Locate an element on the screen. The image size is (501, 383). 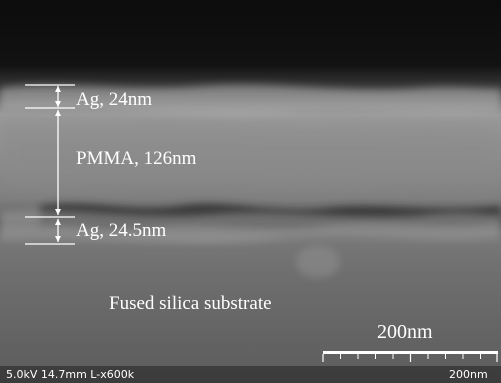
label-ag-top-layer: Ag, 24nm is located at coordinates (114, 99).